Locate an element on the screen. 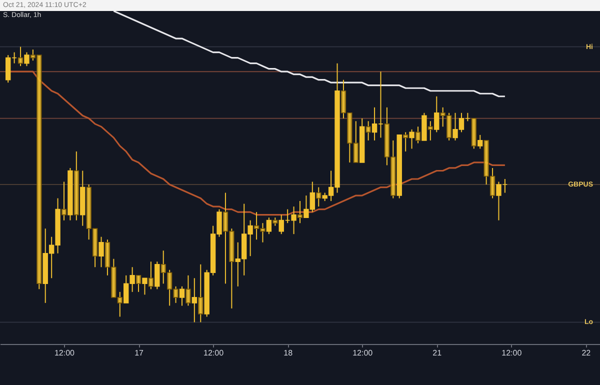  x-tick-label: 17 is located at coordinates (139, 353).